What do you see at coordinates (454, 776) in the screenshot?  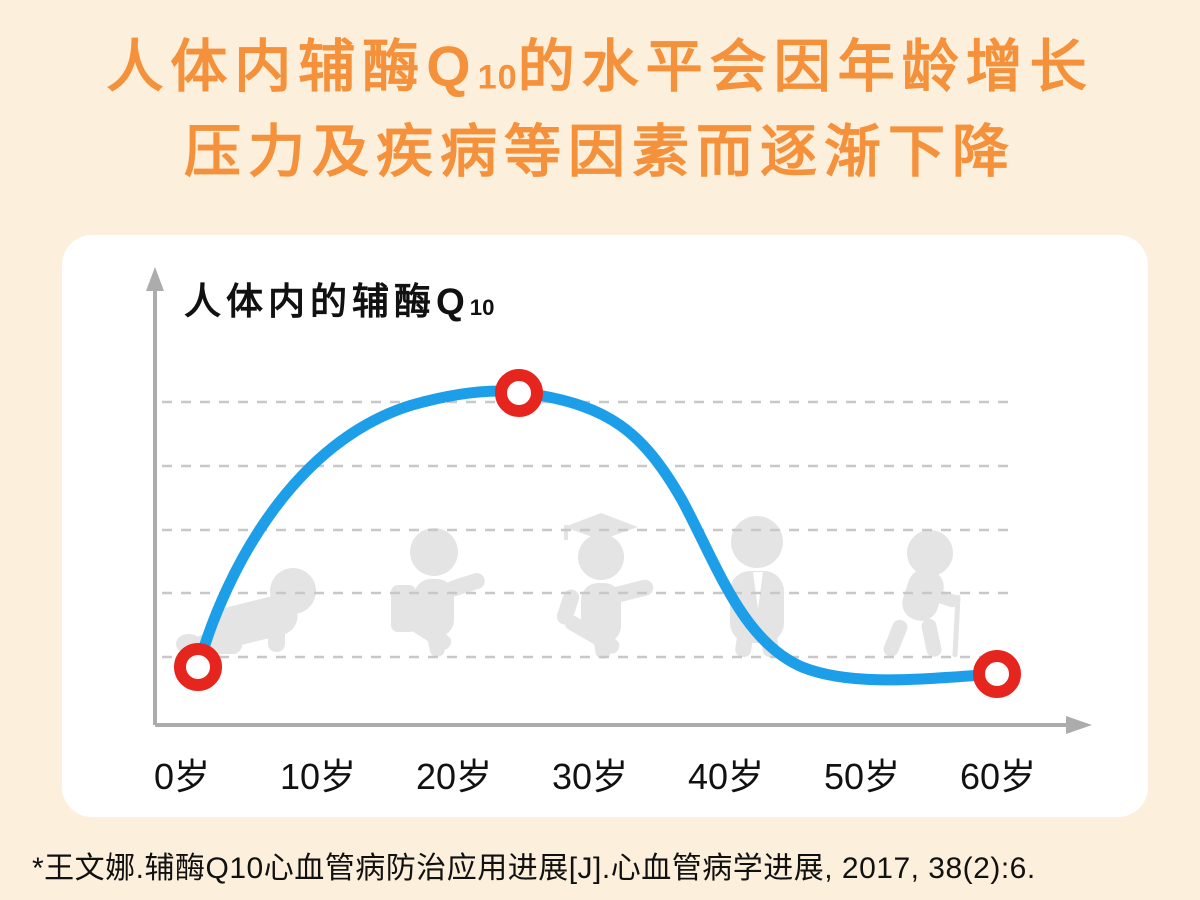 I see `x-tick-20: 20岁` at bounding box center [454, 776].